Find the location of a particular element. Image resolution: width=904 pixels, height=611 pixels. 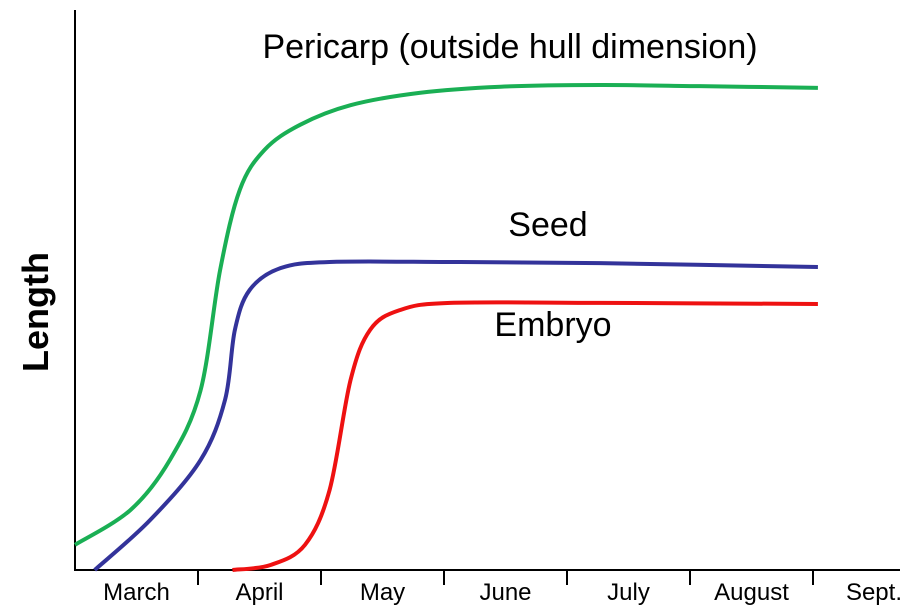

x-tick-label: March is located at coordinates (136, 592).